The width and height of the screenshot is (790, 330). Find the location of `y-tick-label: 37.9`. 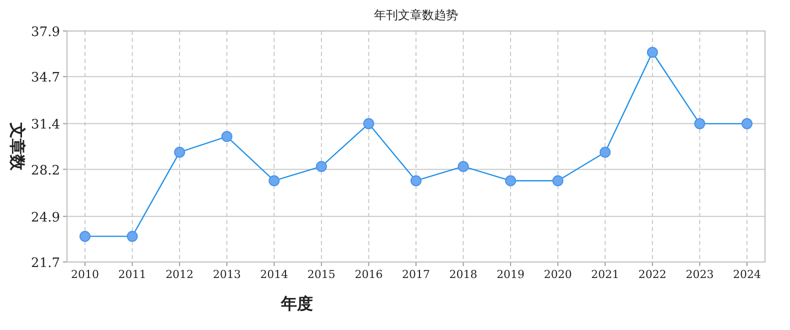

y-tick-label: 37.9 is located at coordinates (45, 32).